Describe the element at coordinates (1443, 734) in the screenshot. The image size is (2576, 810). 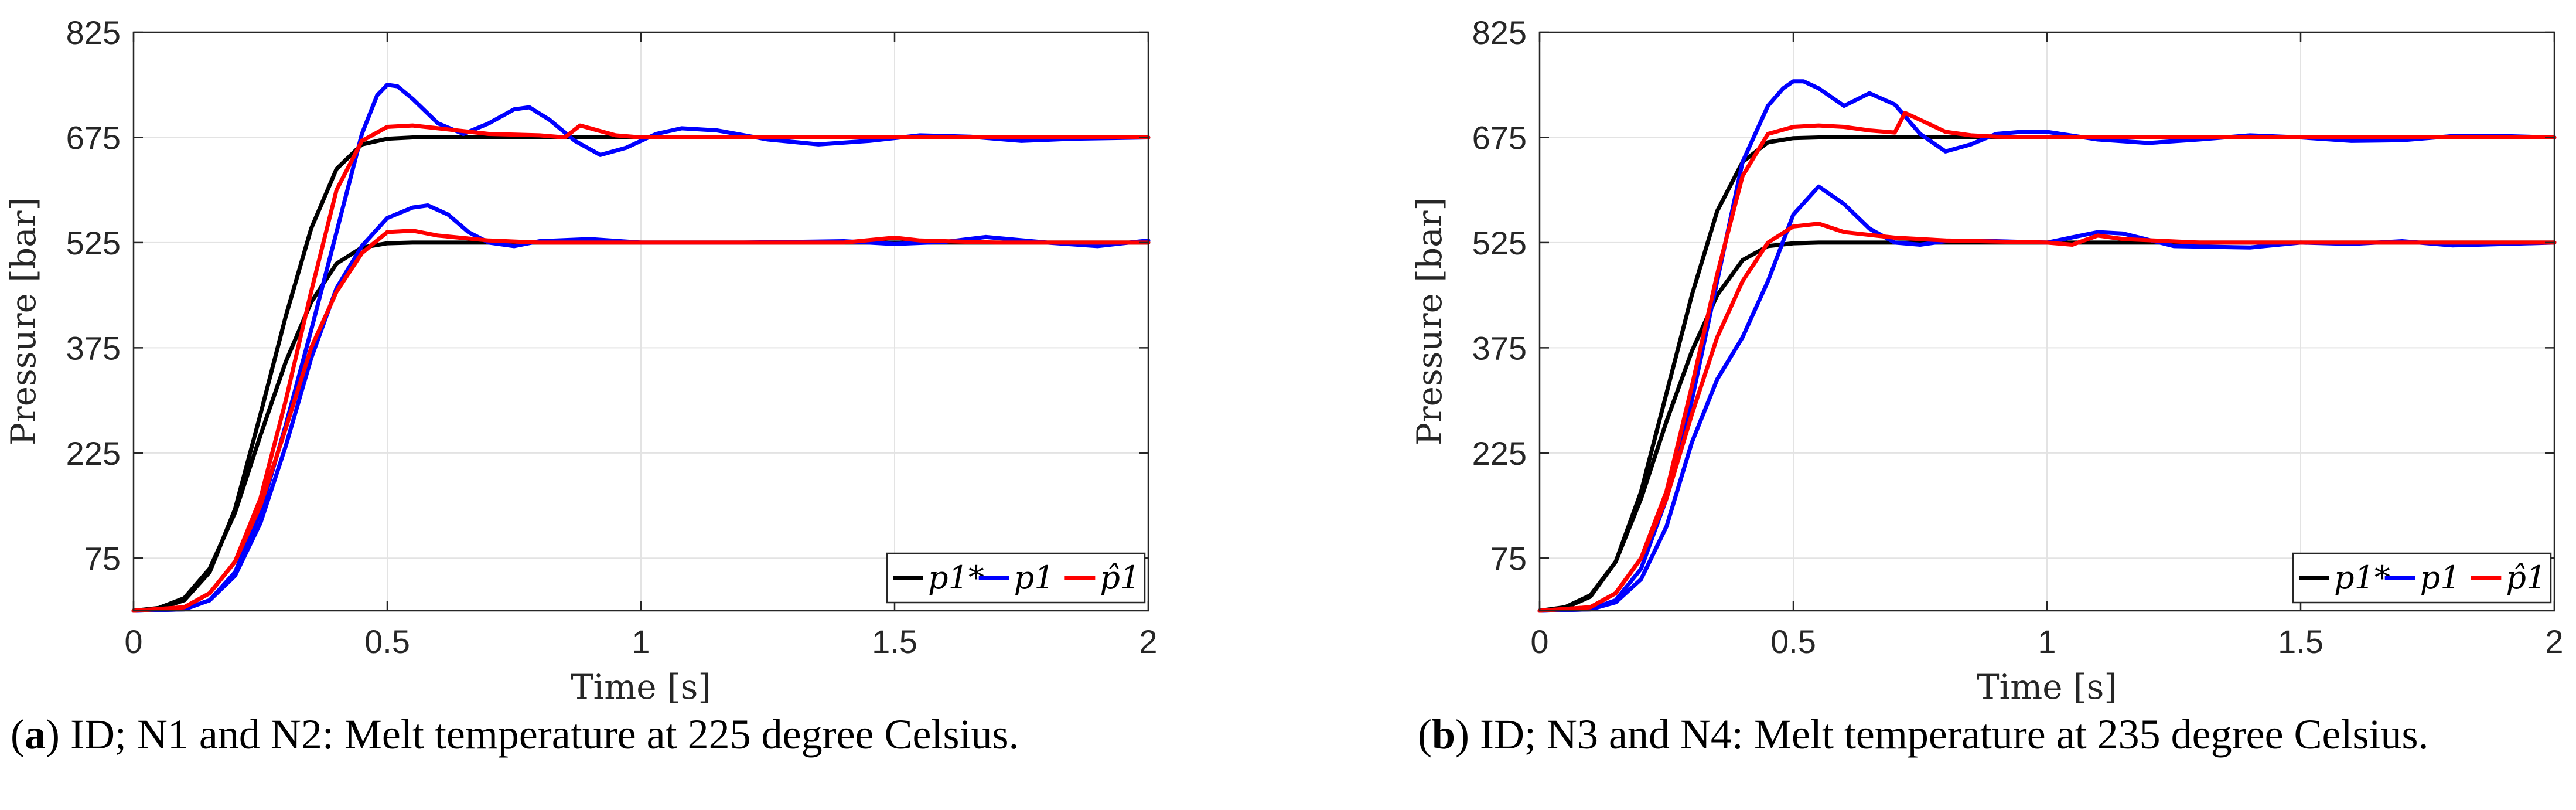
I see `caption-b-label: b` at that location.